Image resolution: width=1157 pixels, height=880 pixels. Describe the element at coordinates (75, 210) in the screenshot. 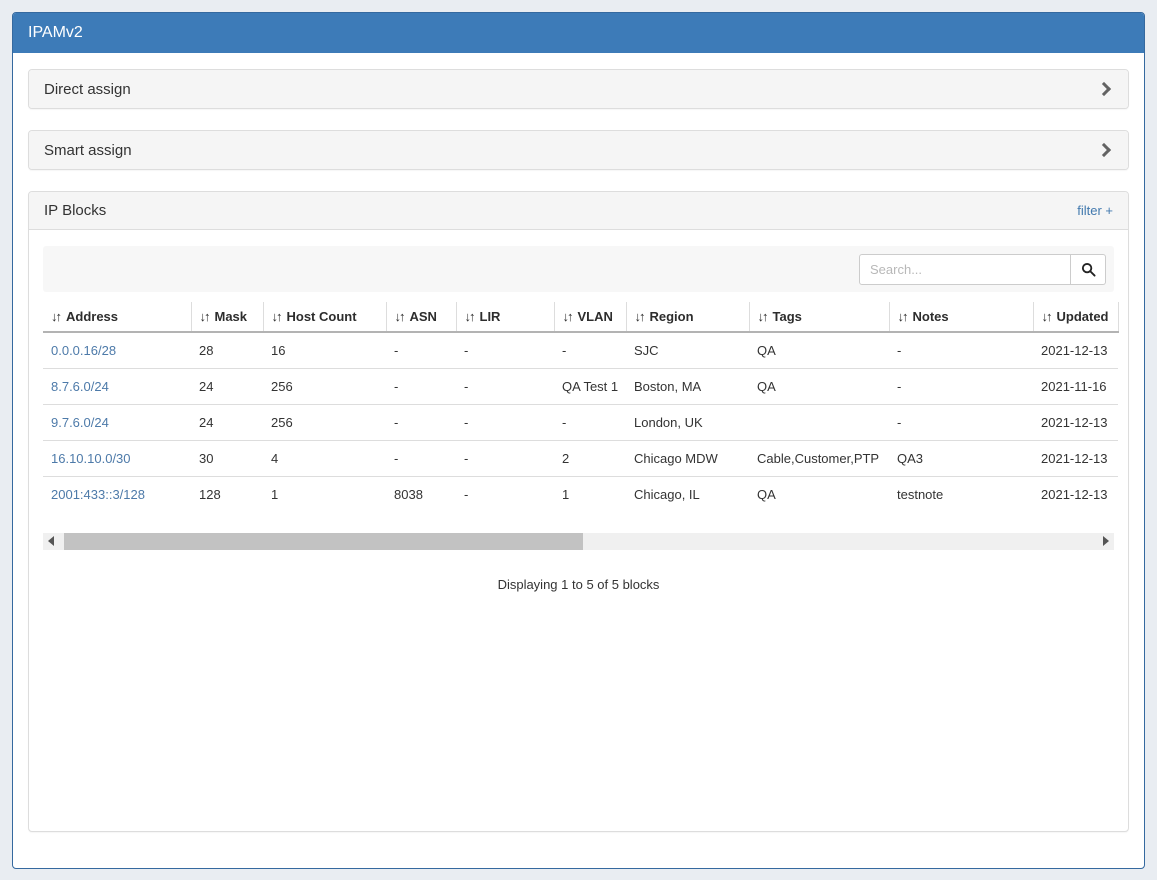

I see `ip-blocks-title: IP Blocks` at that location.